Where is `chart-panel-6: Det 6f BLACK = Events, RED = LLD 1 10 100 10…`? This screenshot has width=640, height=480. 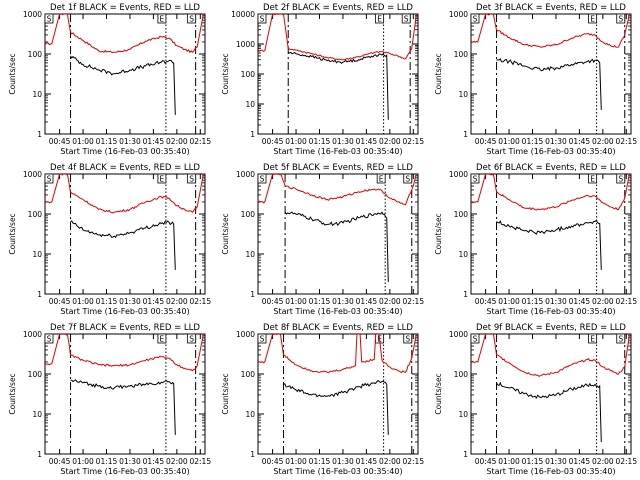
chart-panel-6: Det 6f BLACK = Events, RED = LLD 1 10 100 10… is located at coordinates (535, 239).